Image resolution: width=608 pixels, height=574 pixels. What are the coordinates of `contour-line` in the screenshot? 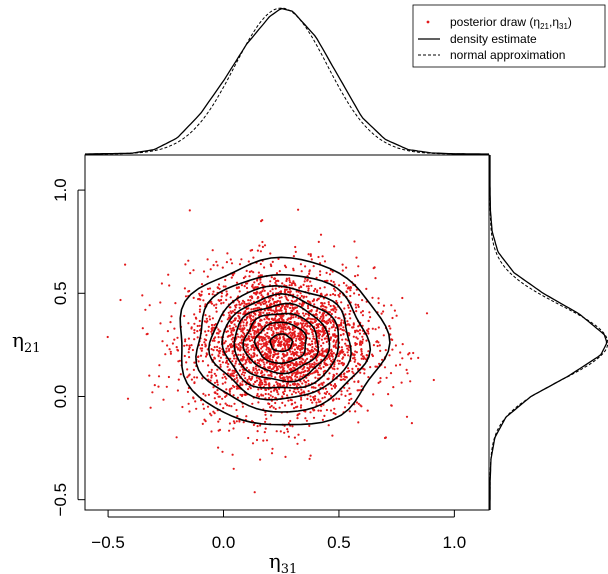 It's located at (280, 343).